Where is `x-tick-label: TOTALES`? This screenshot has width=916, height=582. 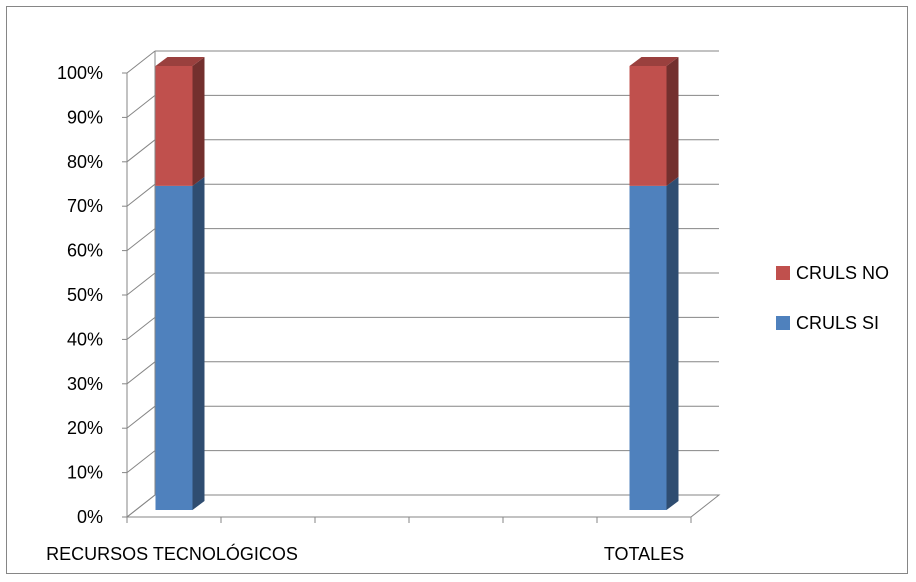
x-tick-label: TOTALES is located at coordinates (644, 554).